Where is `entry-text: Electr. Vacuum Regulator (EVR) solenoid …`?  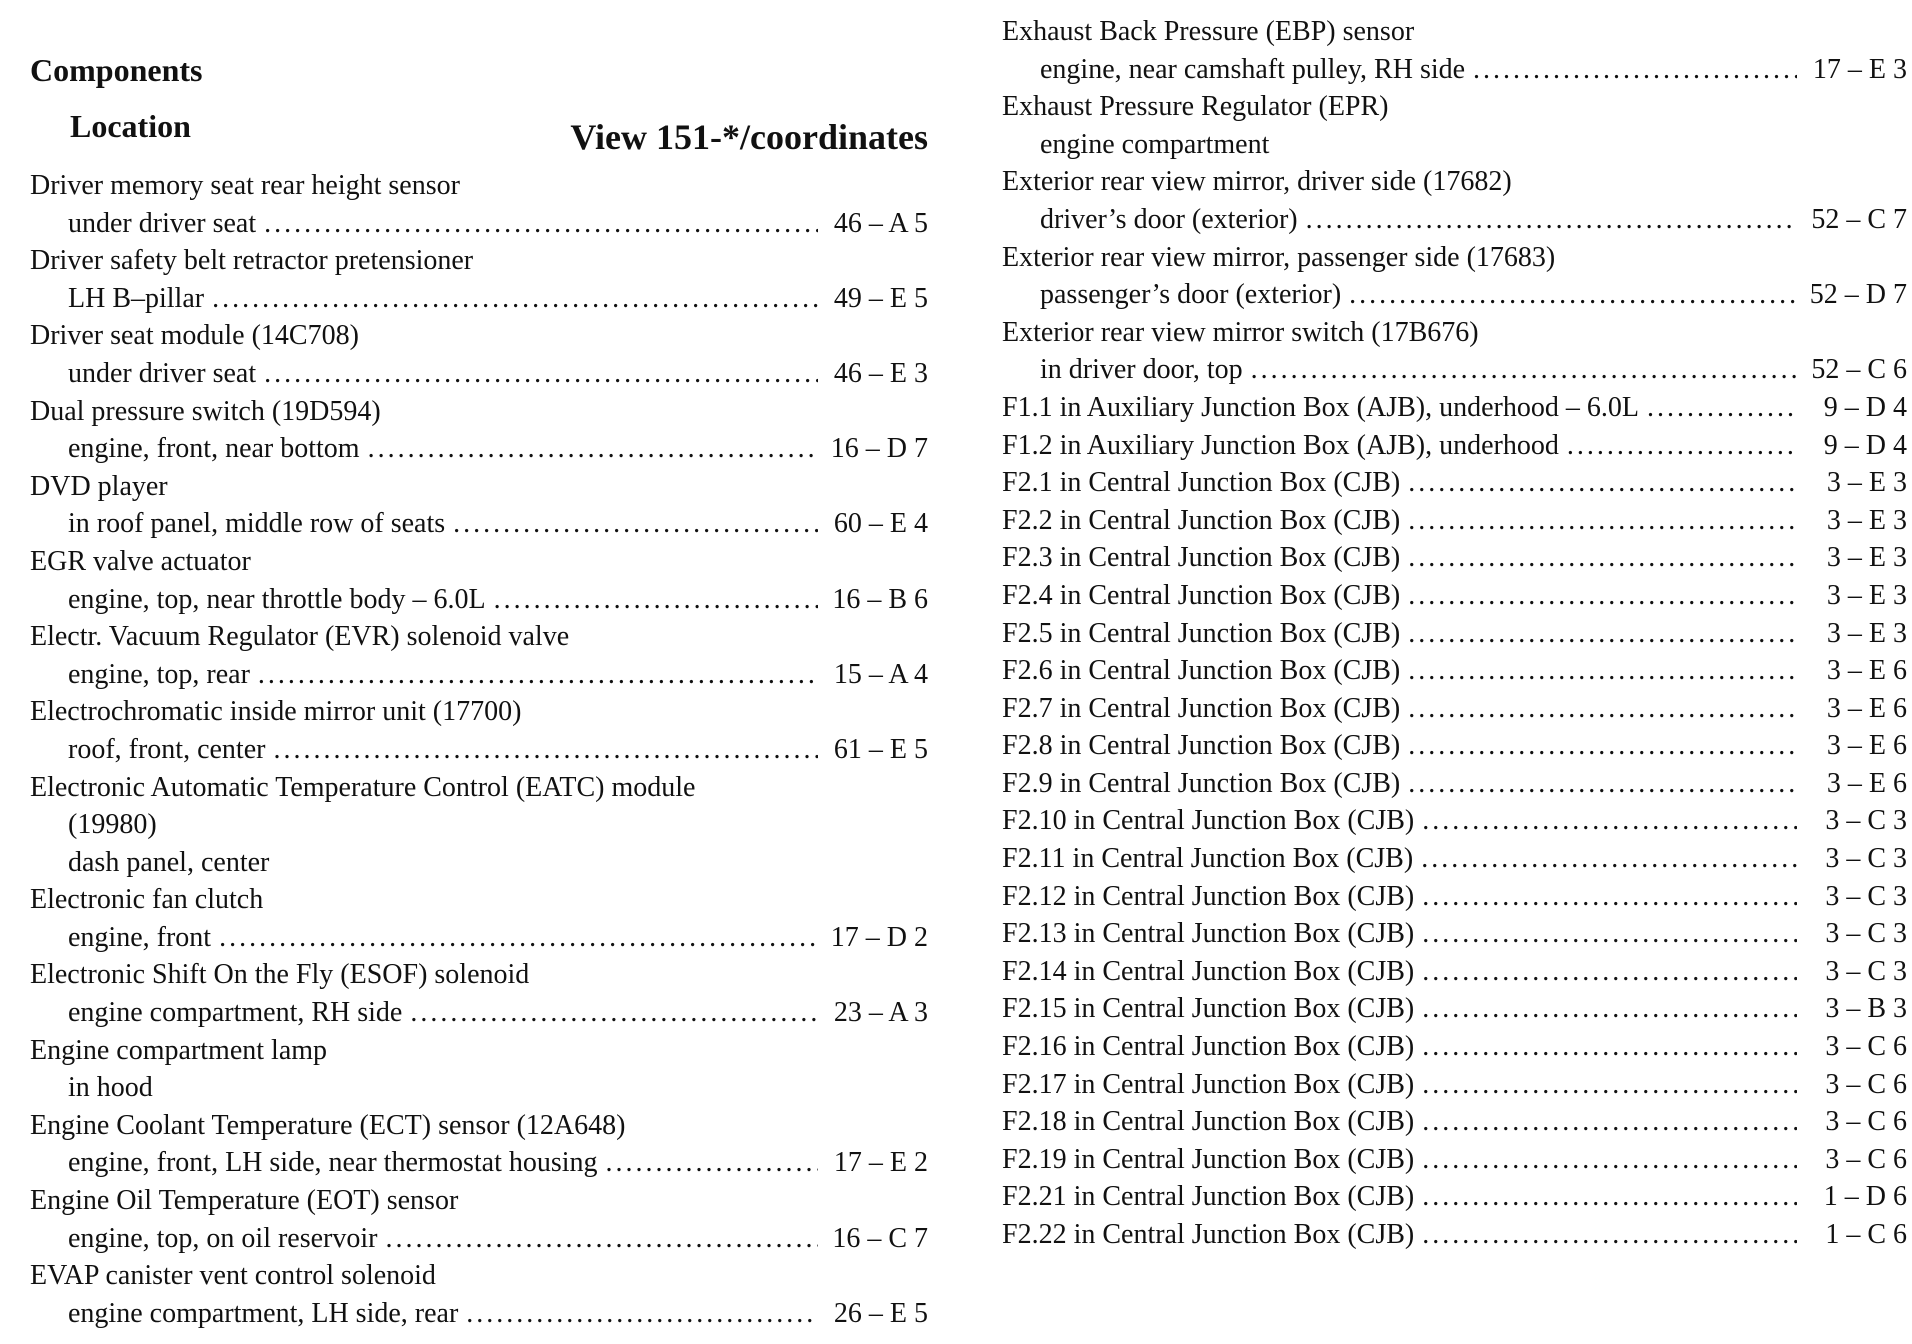
entry-text: Electr. Vacuum Regulator (EVR) solenoid … is located at coordinates (300, 637).